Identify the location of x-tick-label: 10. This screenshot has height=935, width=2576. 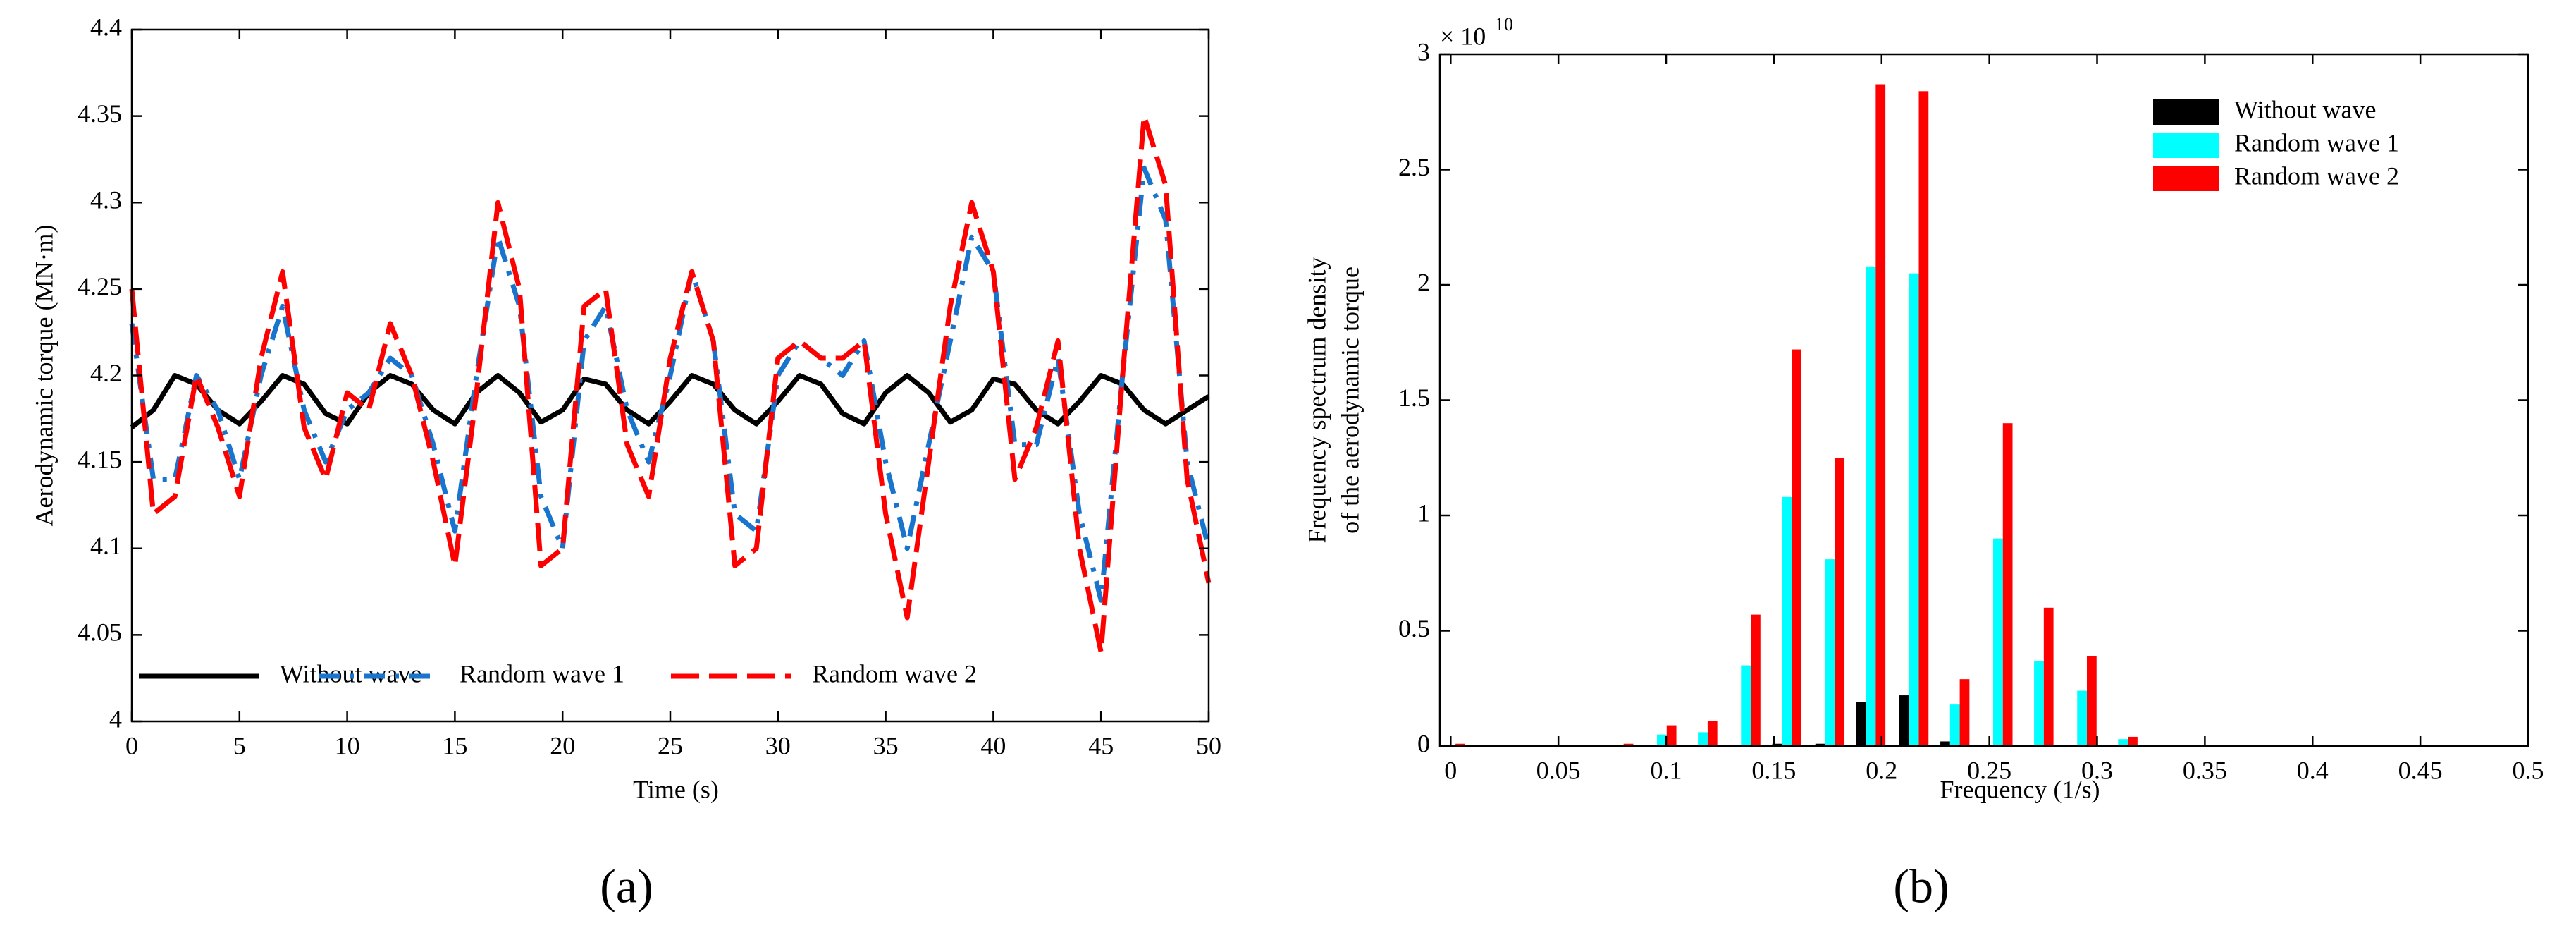
(347, 745).